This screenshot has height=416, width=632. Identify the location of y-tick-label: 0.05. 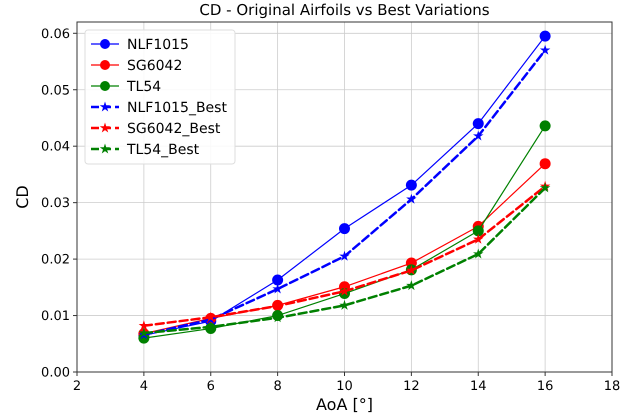
(55, 90).